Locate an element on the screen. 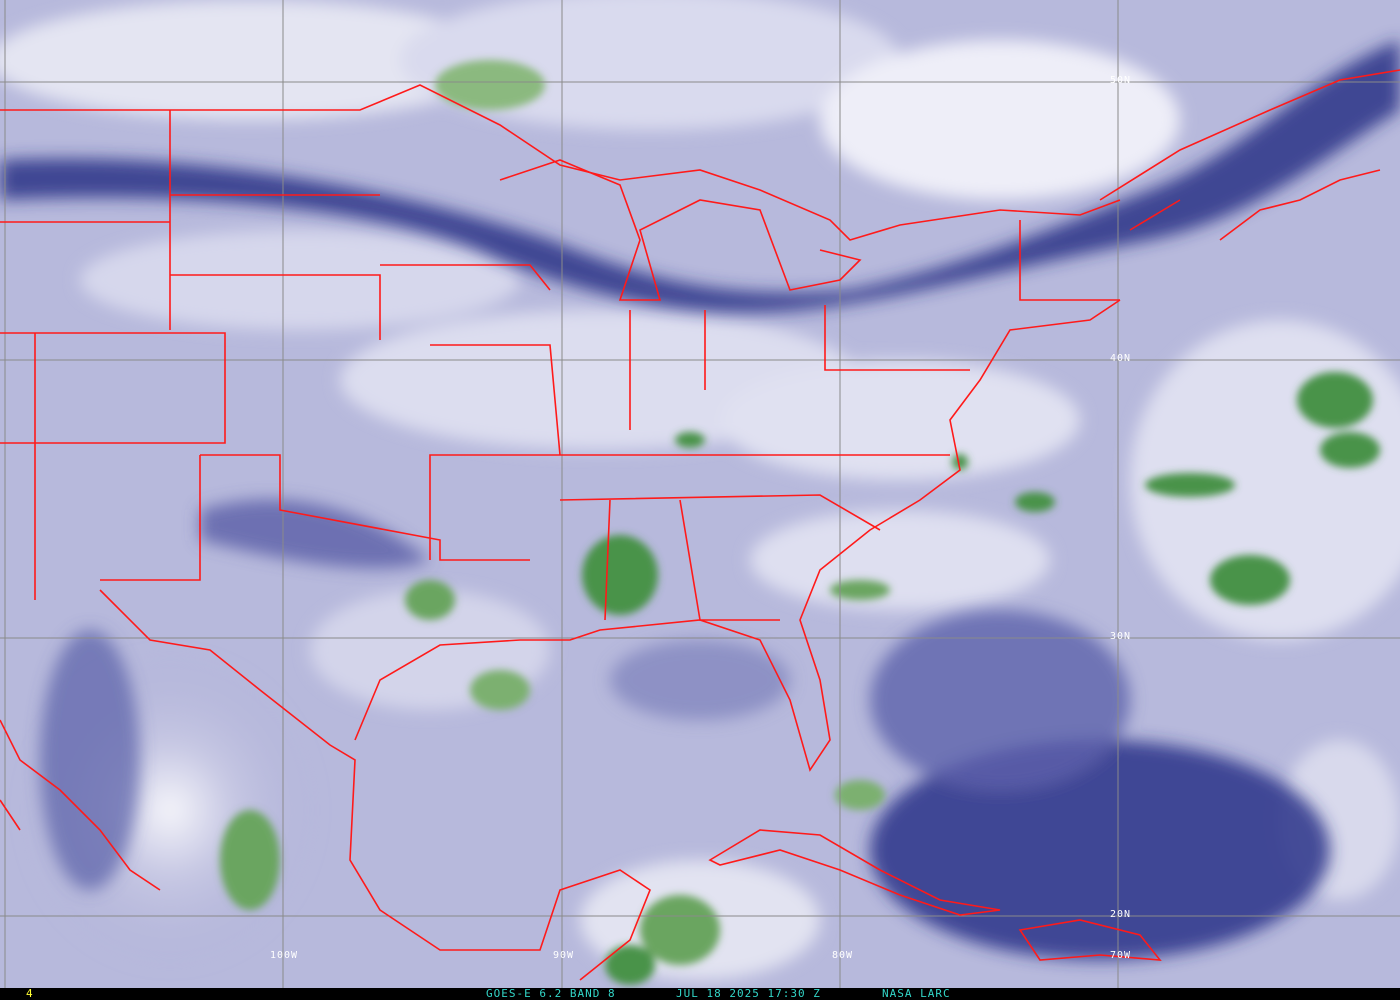 This screenshot has height=1000, width=1400. lat-label-50n: 50N is located at coordinates (1121, 80).